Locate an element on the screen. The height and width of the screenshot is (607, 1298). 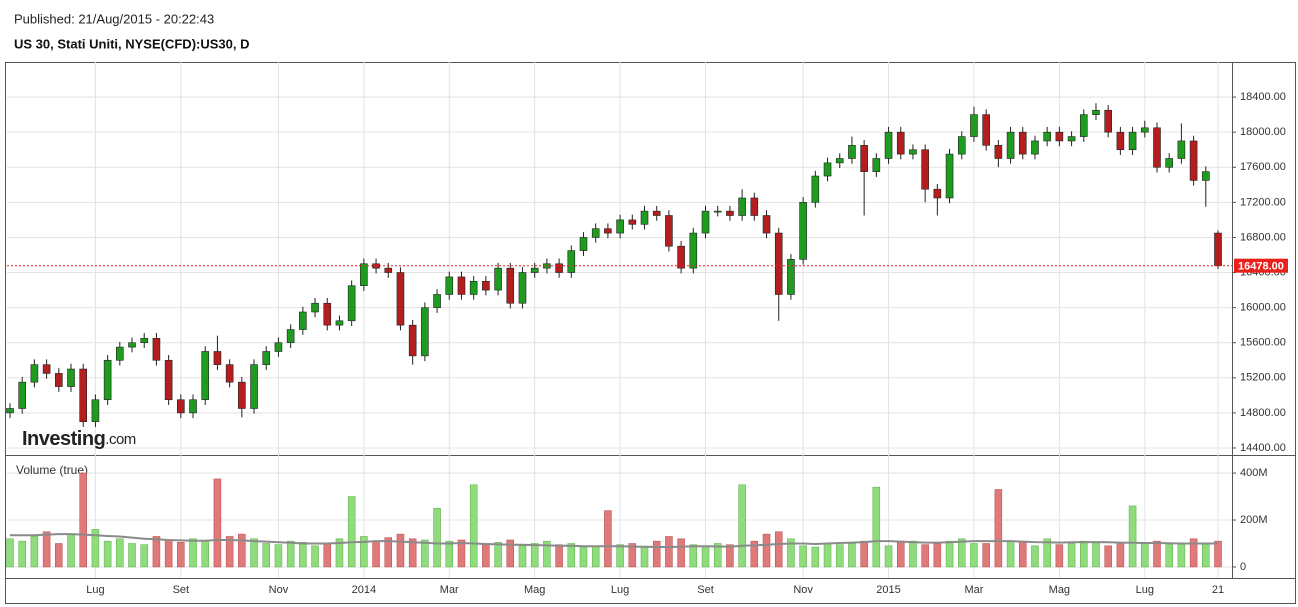
y-tick-label: 400M is located at coordinates (1254, 473).